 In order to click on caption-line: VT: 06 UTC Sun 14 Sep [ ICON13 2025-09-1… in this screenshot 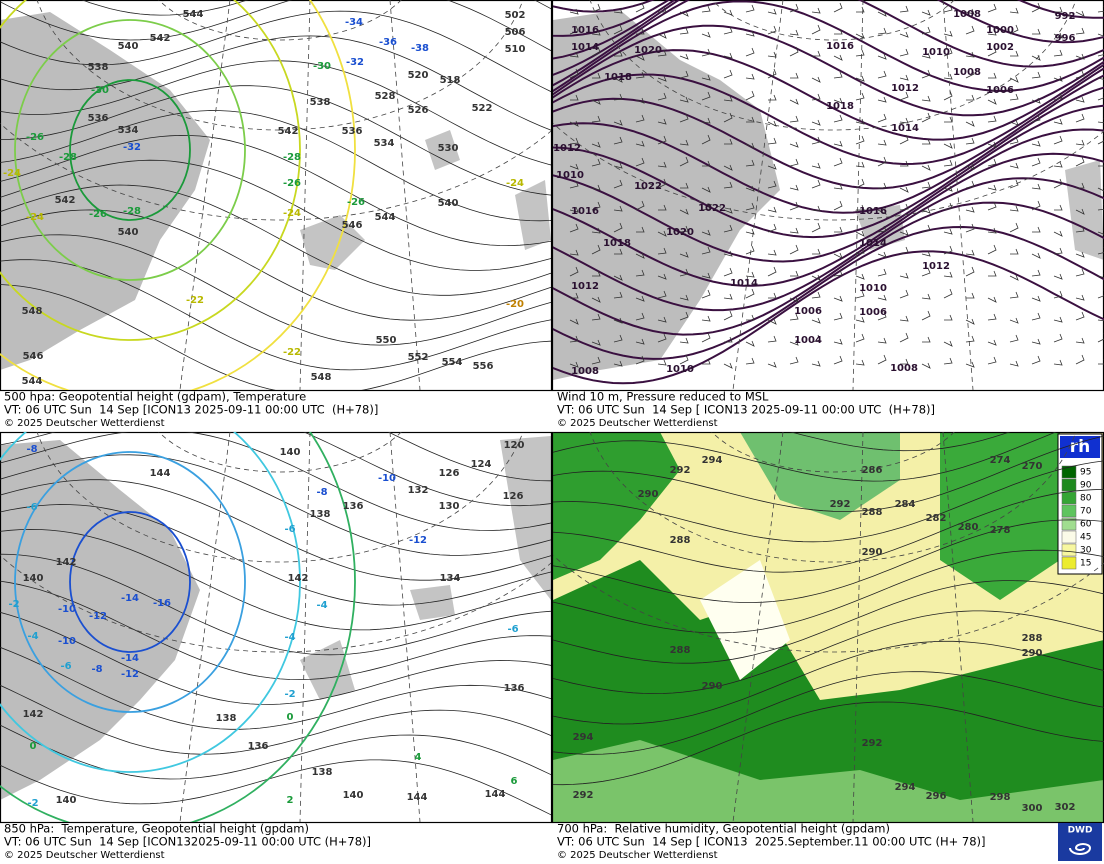, I will do `click(746, 410)`.